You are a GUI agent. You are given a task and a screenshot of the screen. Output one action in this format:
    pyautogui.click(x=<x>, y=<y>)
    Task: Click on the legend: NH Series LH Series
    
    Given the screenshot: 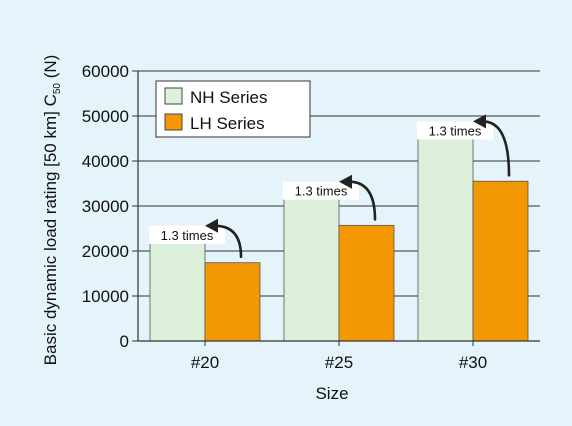 What is the action you would take?
    pyautogui.click(x=233, y=109)
    